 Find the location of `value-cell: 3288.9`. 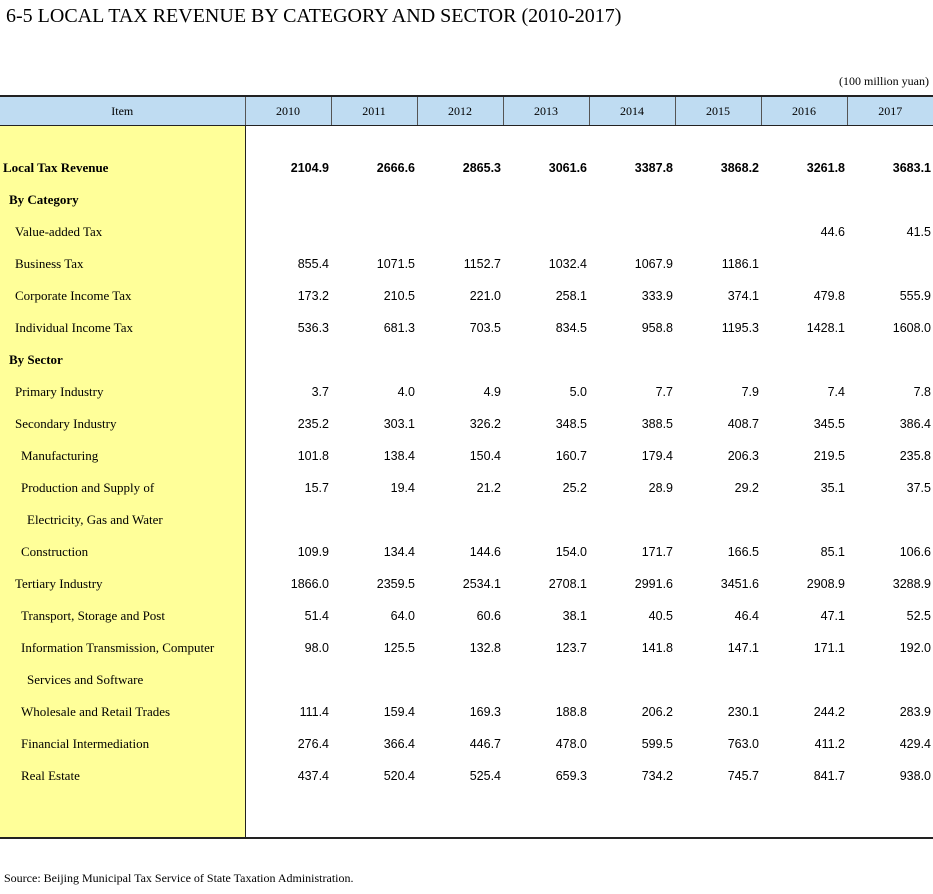

value-cell: 3288.9 is located at coordinates (911, 584).